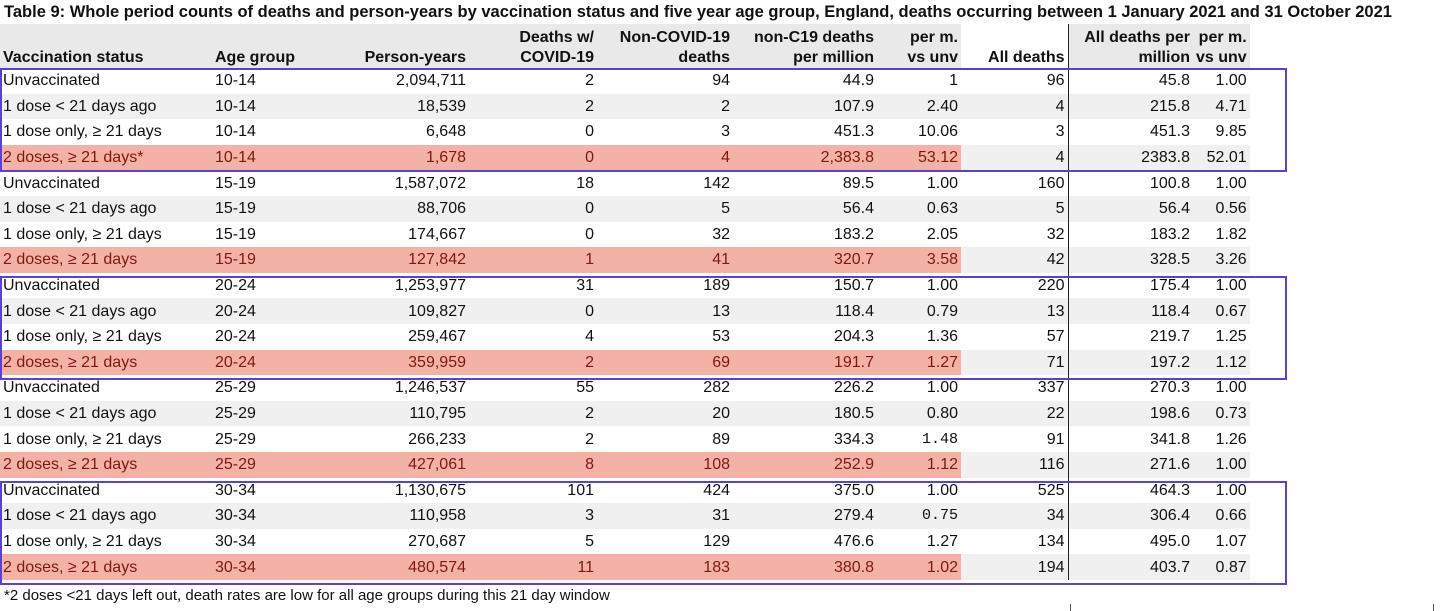  Describe the element at coordinates (665, 106) in the screenshot. I see `cell-noncovid-deaths: 2` at that location.